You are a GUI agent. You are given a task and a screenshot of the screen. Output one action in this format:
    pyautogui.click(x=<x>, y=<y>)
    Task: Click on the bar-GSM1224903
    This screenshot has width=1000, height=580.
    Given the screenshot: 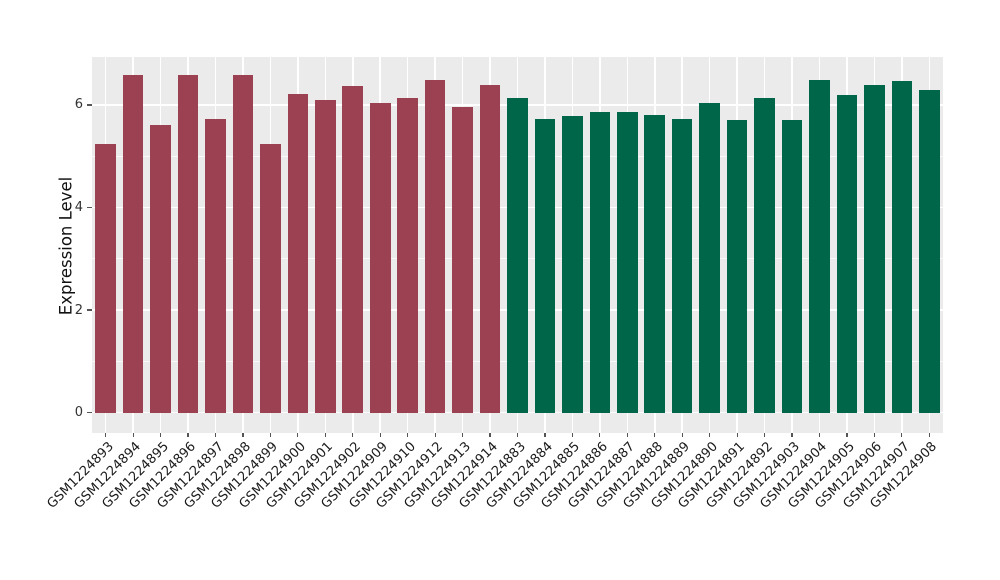 What is the action you would take?
    pyautogui.click(x=792, y=266)
    